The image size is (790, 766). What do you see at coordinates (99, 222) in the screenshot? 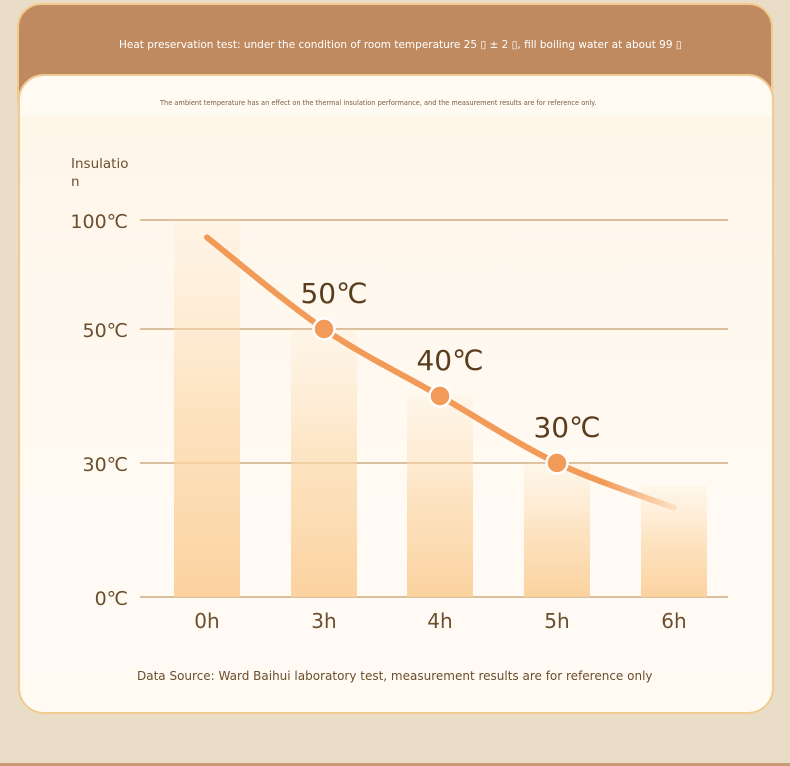
I see `y-tick-label: 100℃` at bounding box center [99, 222].